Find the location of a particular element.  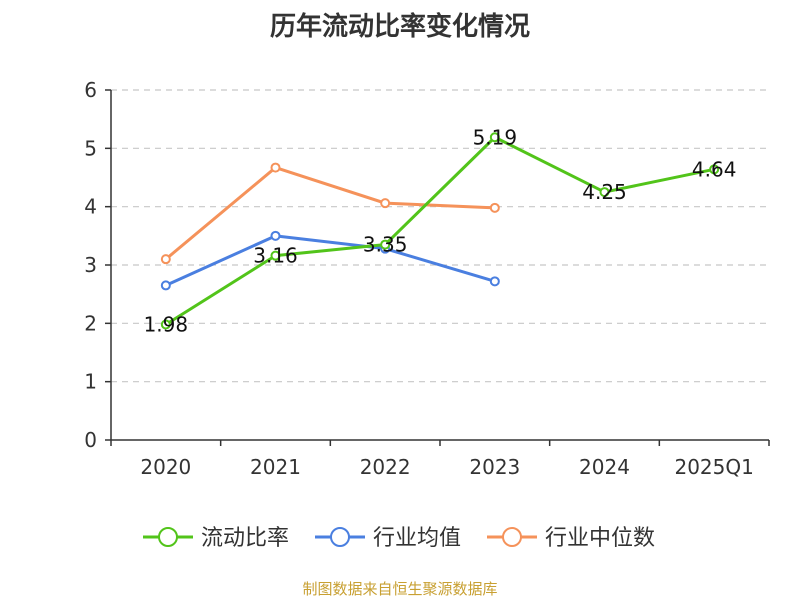

y-tick-label: 1 is located at coordinates (90, 382).